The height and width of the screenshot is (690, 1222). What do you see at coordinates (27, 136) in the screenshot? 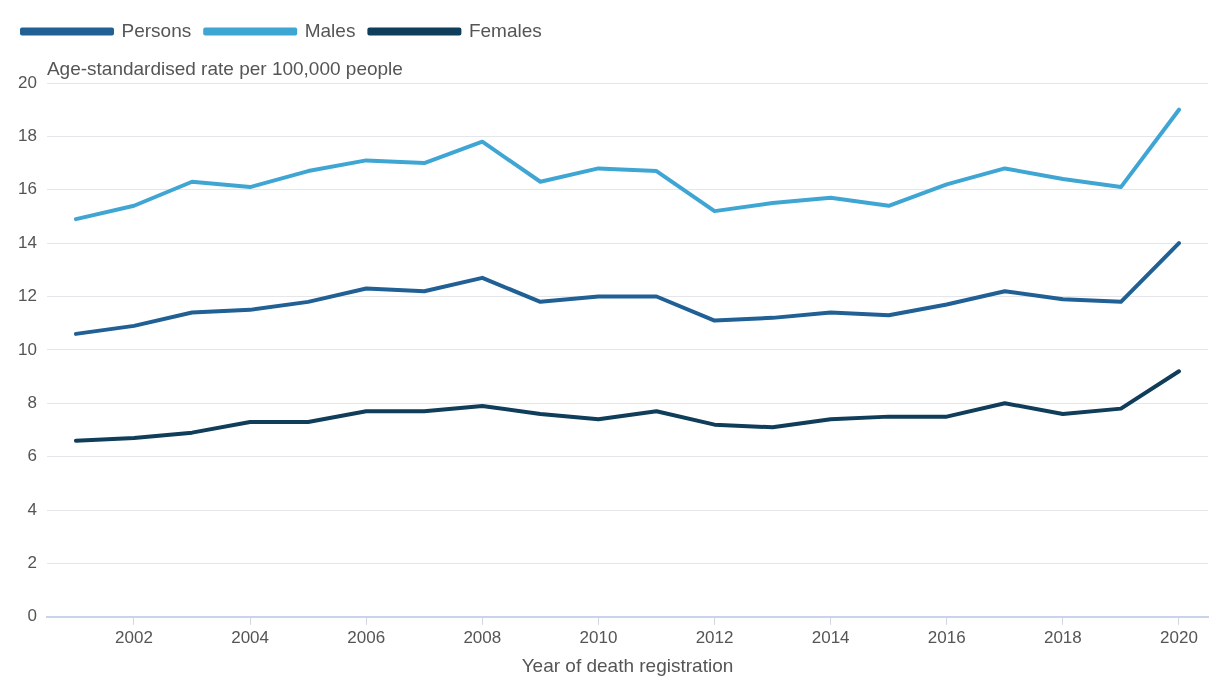
I see `y-tick-label: 18` at bounding box center [27, 136].